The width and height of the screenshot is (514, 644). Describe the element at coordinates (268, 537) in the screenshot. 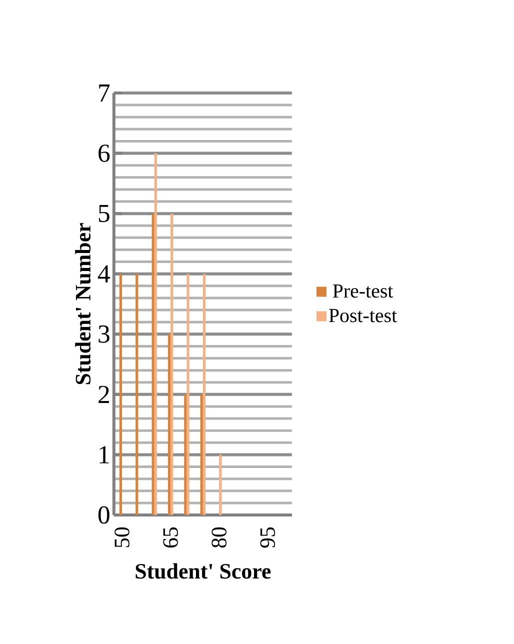

I see `x-tick-label: 95` at that location.